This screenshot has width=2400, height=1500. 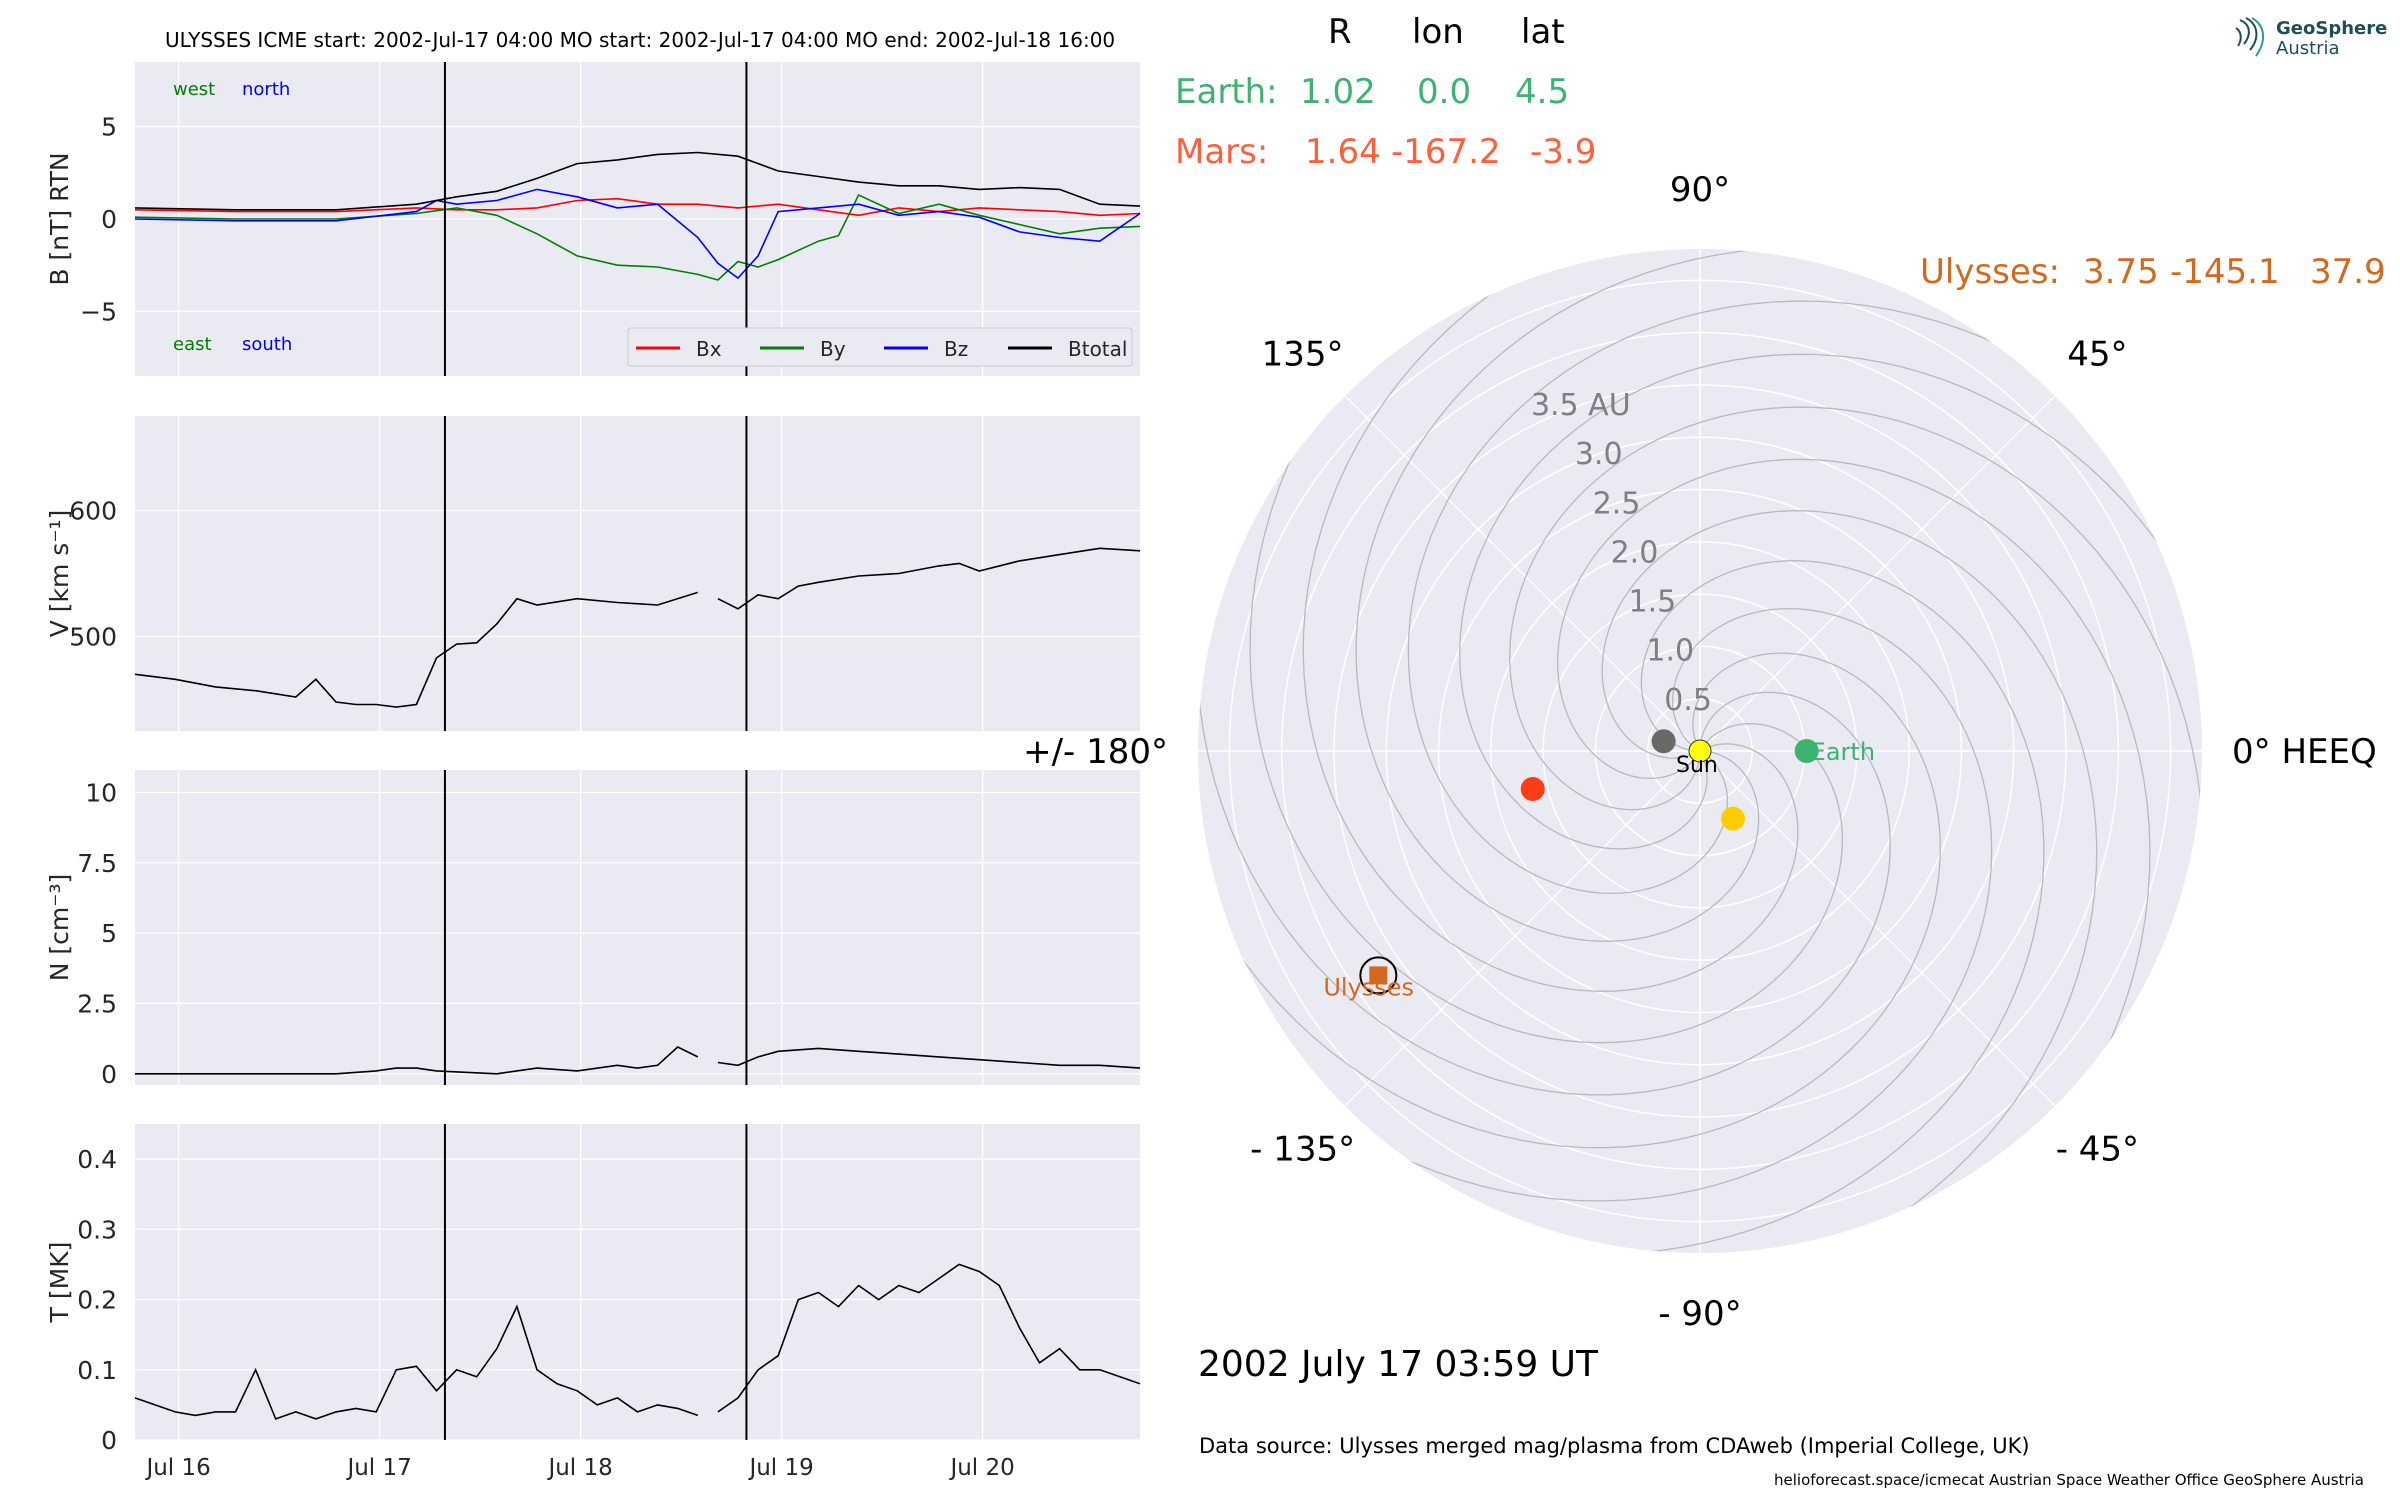 I want to click on angle-label: +/- 180°, so click(x=1095, y=752).